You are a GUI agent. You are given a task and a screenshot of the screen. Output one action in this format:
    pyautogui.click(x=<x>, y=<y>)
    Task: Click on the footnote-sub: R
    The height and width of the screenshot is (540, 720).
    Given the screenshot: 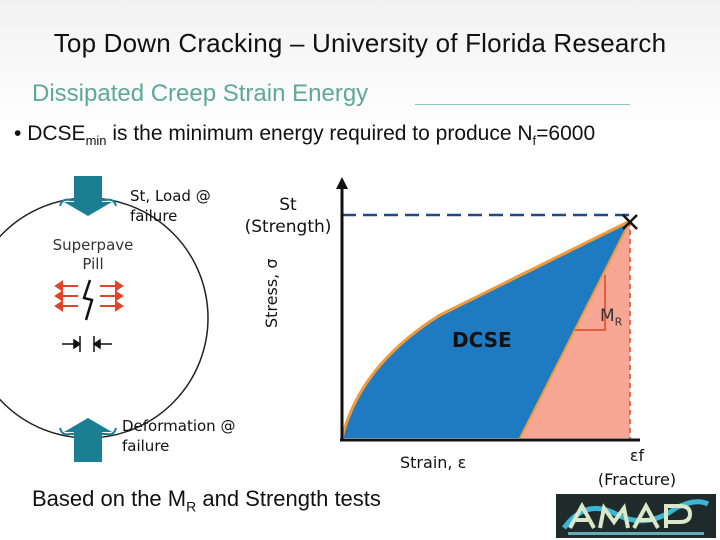 What is the action you would take?
    pyautogui.click(x=191, y=506)
    